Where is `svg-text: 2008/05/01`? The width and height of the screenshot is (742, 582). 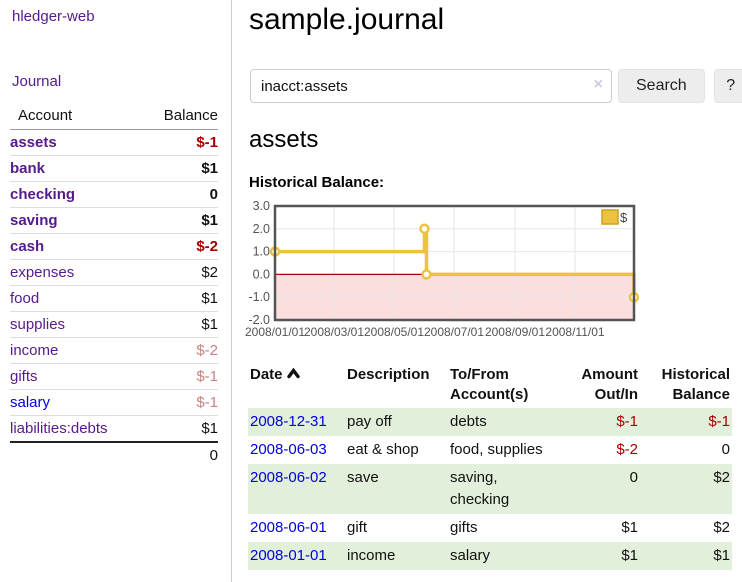
svg-text: 2008/05/01 is located at coordinates (394, 332).